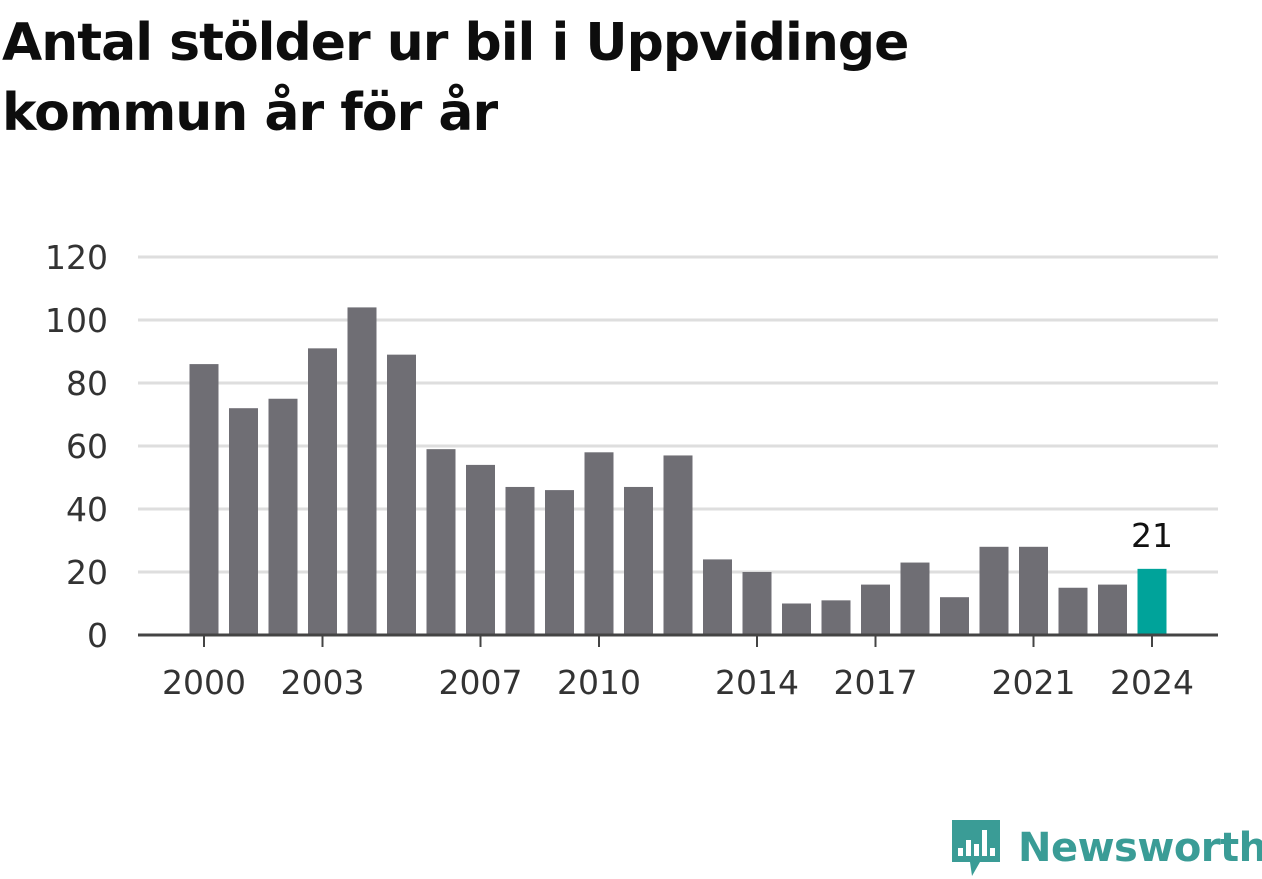  Describe the element at coordinates (87, 446) in the screenshot. I see `y-tick-label: 60` at that location.